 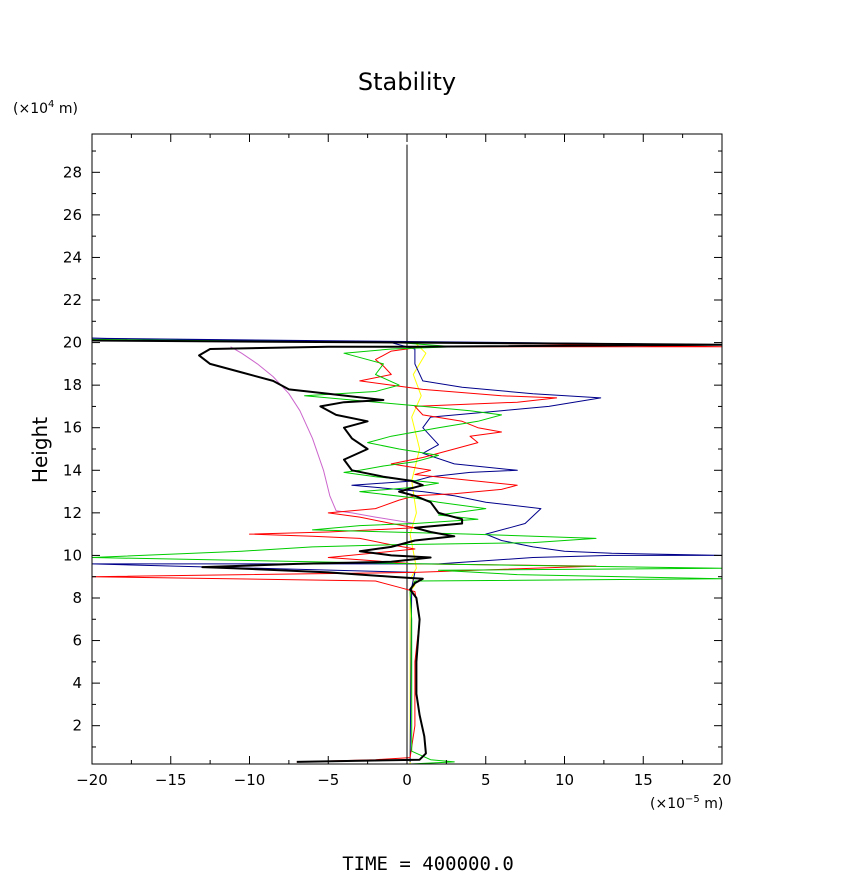 I want to click on chart-title: Stability, so click(x=407, y=82).